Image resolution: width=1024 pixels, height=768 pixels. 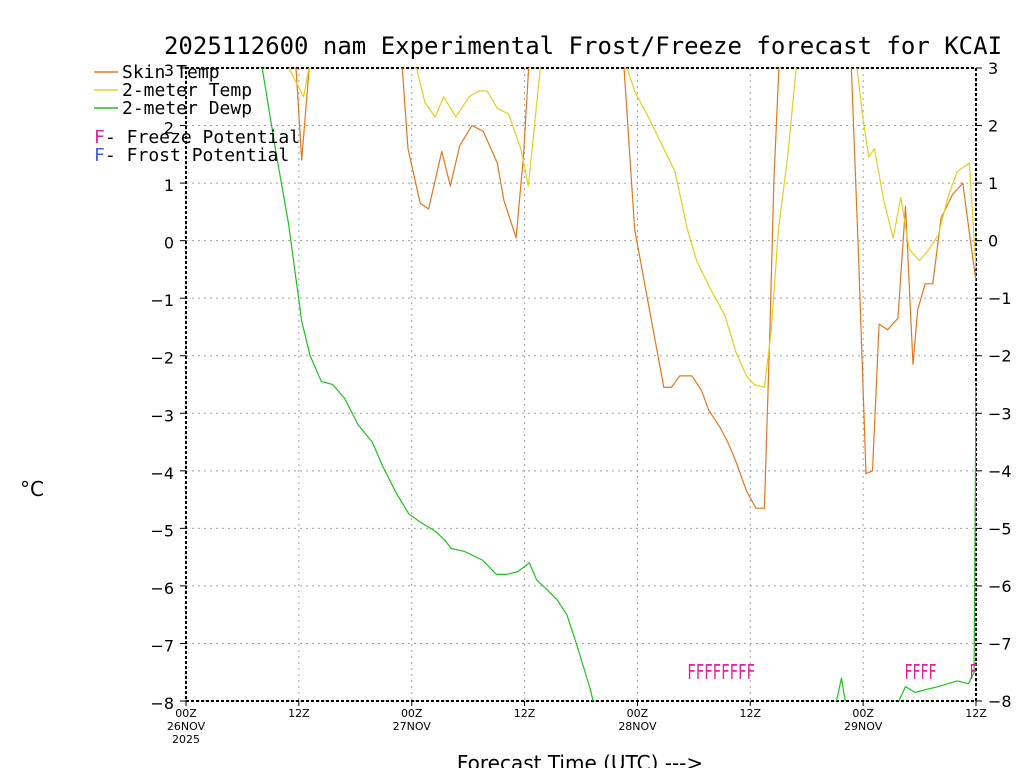 I want to click on x-axis-label: Forecast Time (UTC) --->, so click(x=580, y=759).